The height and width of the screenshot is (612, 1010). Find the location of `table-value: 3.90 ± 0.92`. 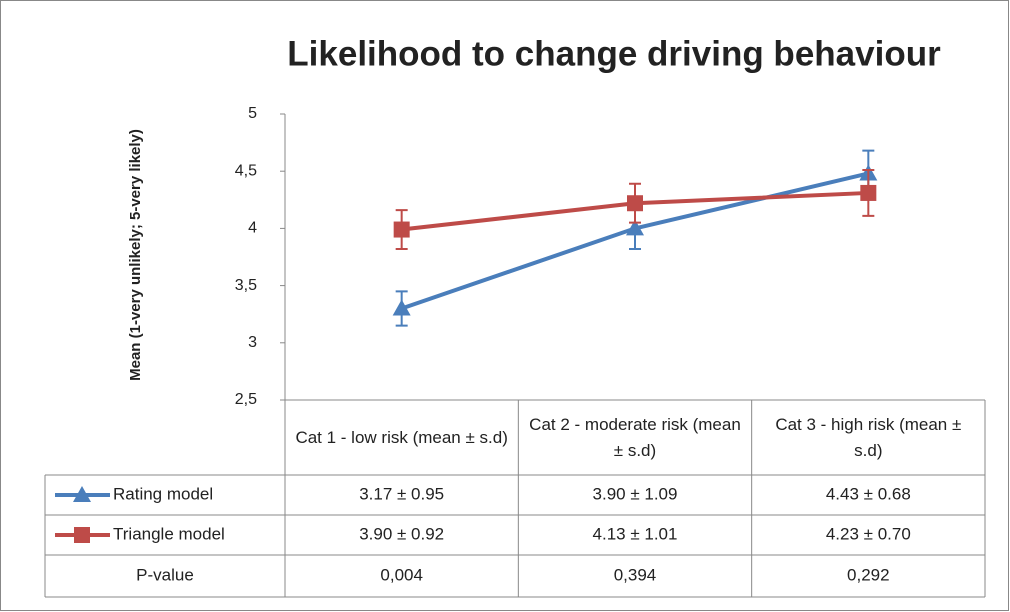

table-value: 3.90 ± 0.92 is located at coordinates (401, 533).